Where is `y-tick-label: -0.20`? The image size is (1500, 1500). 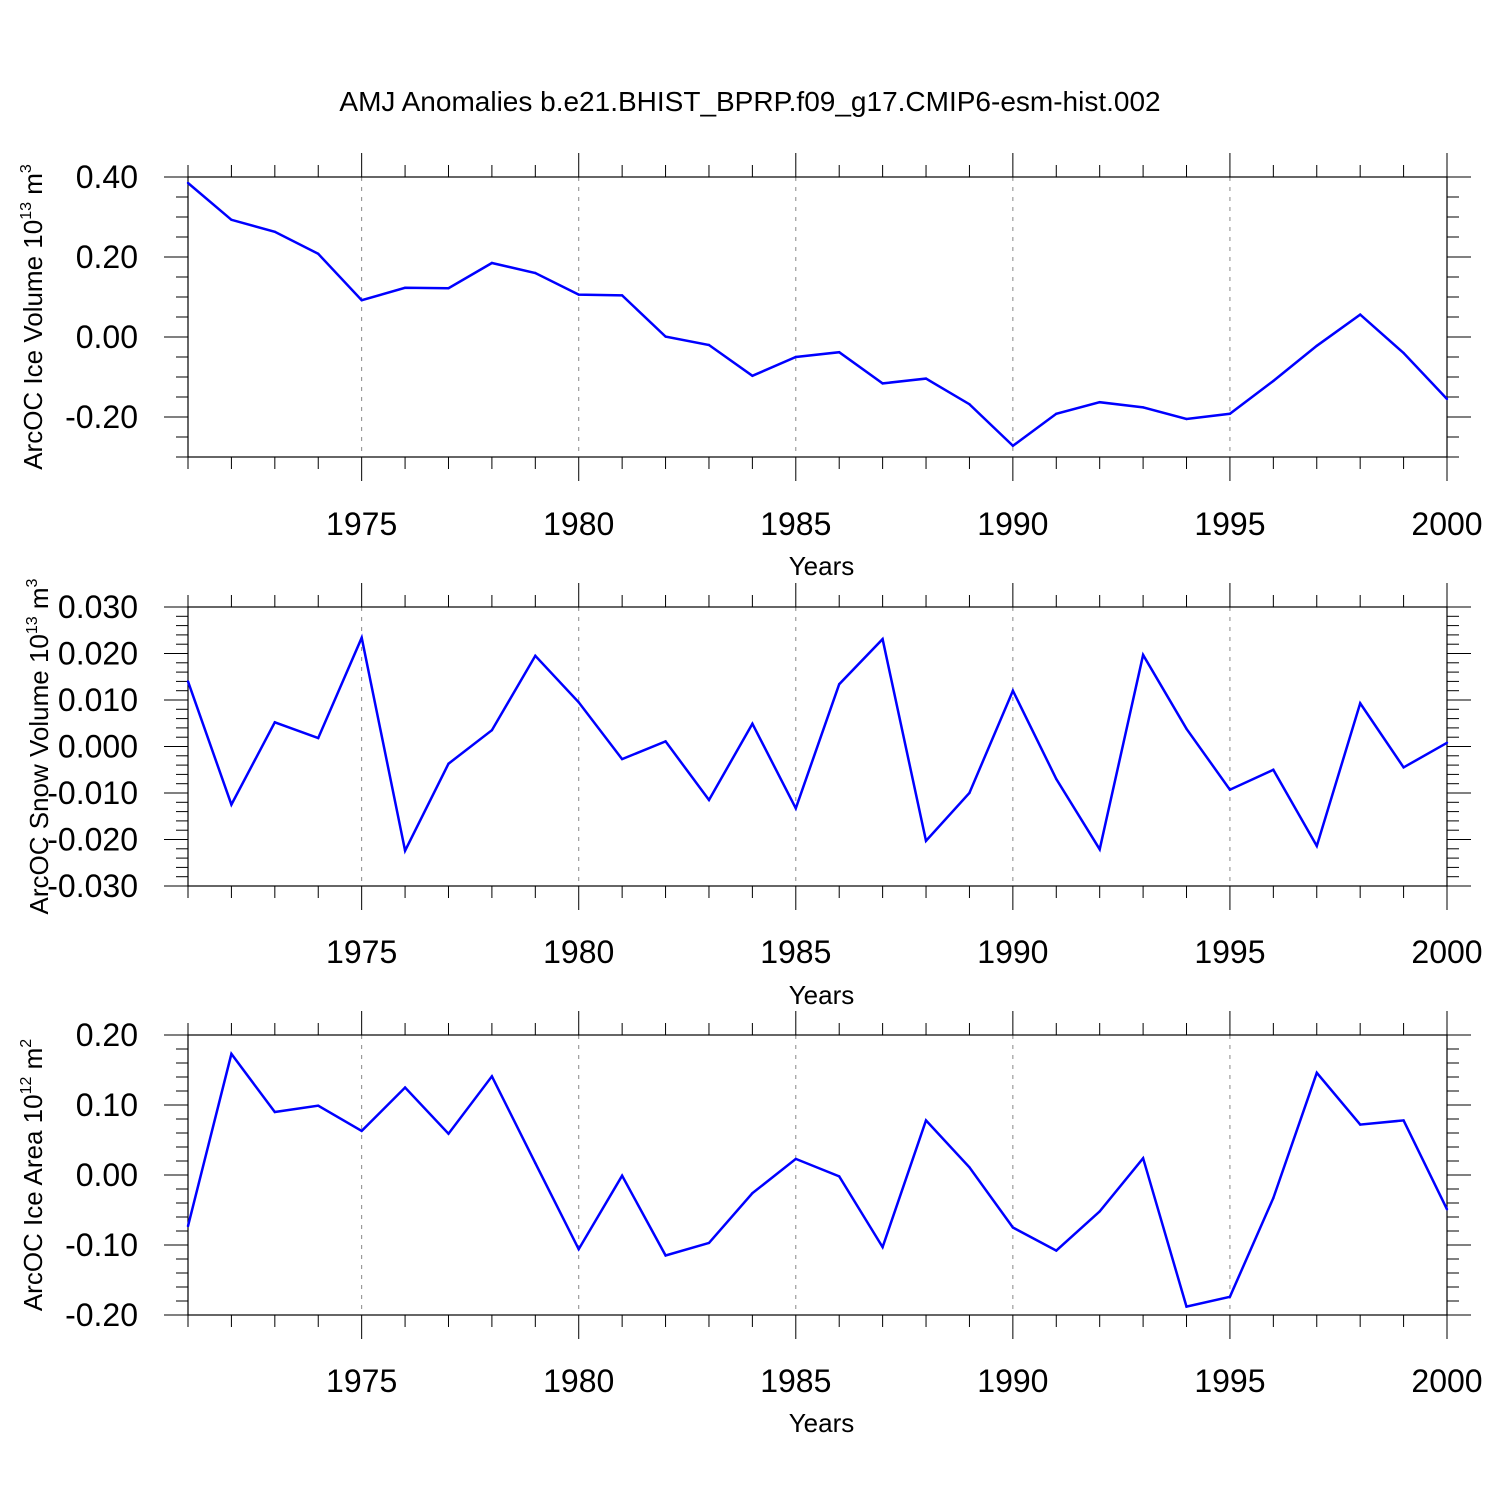
y-tick-label: -0.20 is located at coordinates (101, 1315).